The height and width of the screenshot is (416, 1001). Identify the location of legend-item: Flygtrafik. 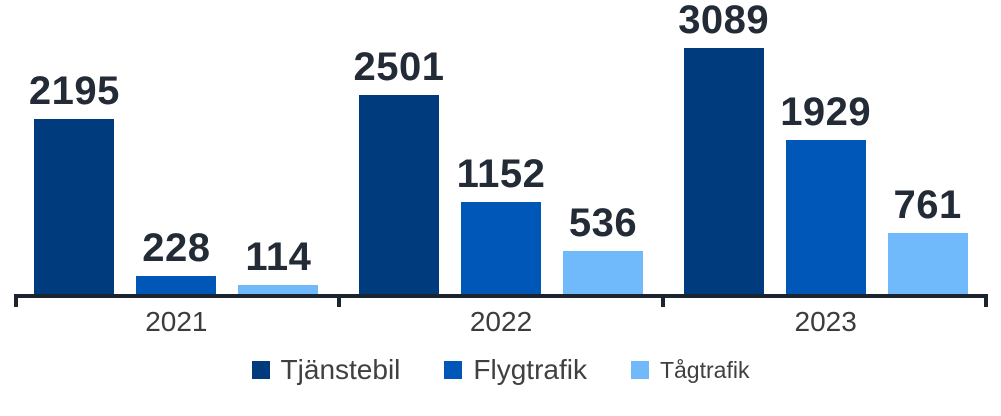
(515, 370).